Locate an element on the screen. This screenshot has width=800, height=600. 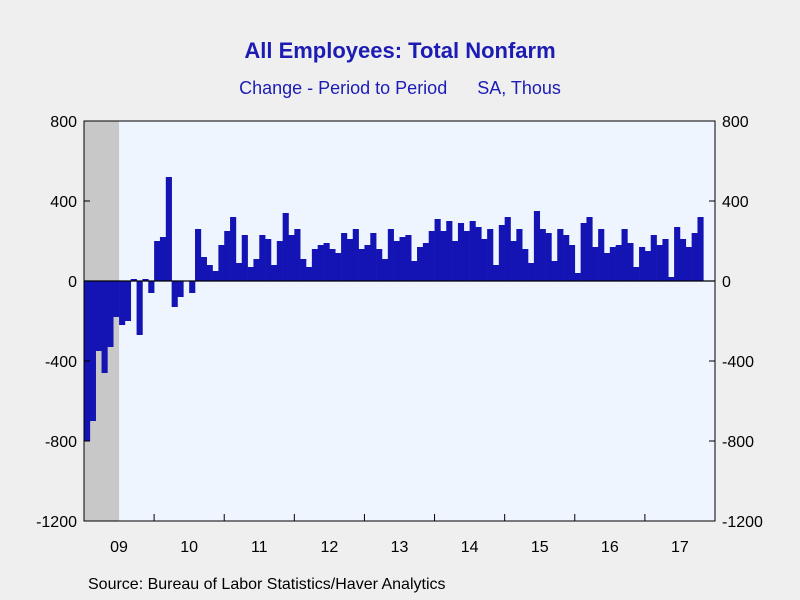
y-tick-label-left: -800 is located at coordinates (61, 442).